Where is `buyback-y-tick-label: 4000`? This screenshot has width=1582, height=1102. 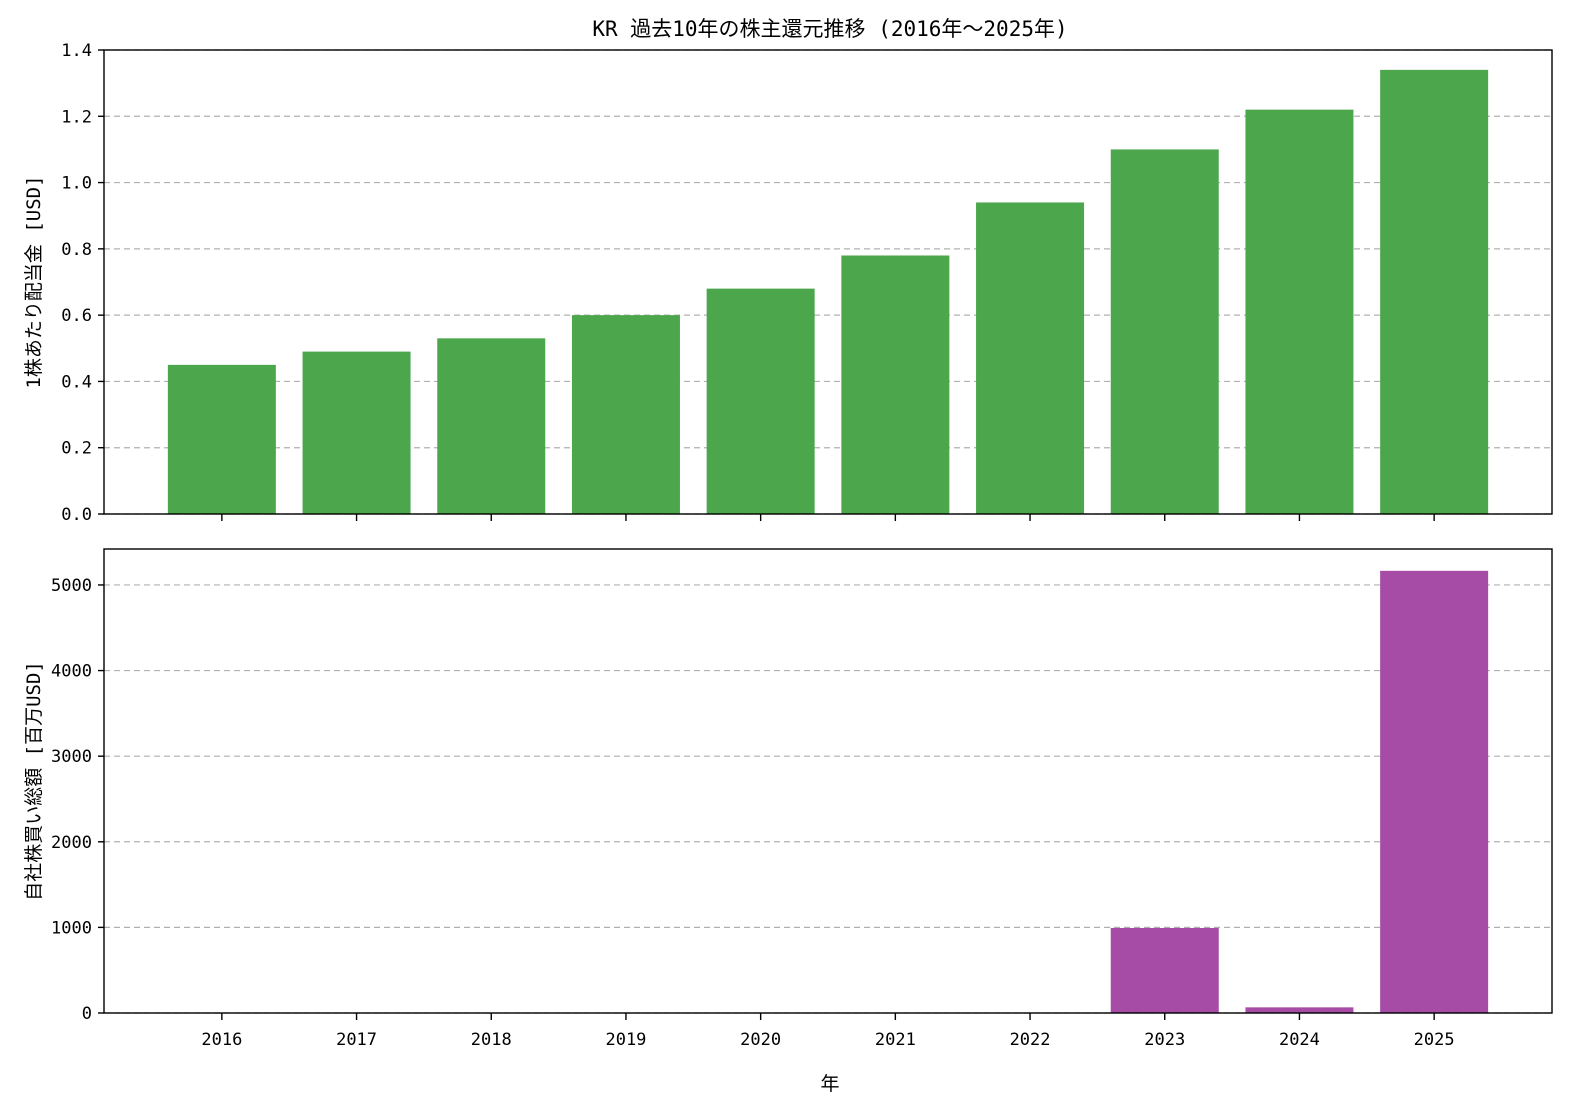
buyback-y-tick-label: 4000 is located at coordinates (71, 672).